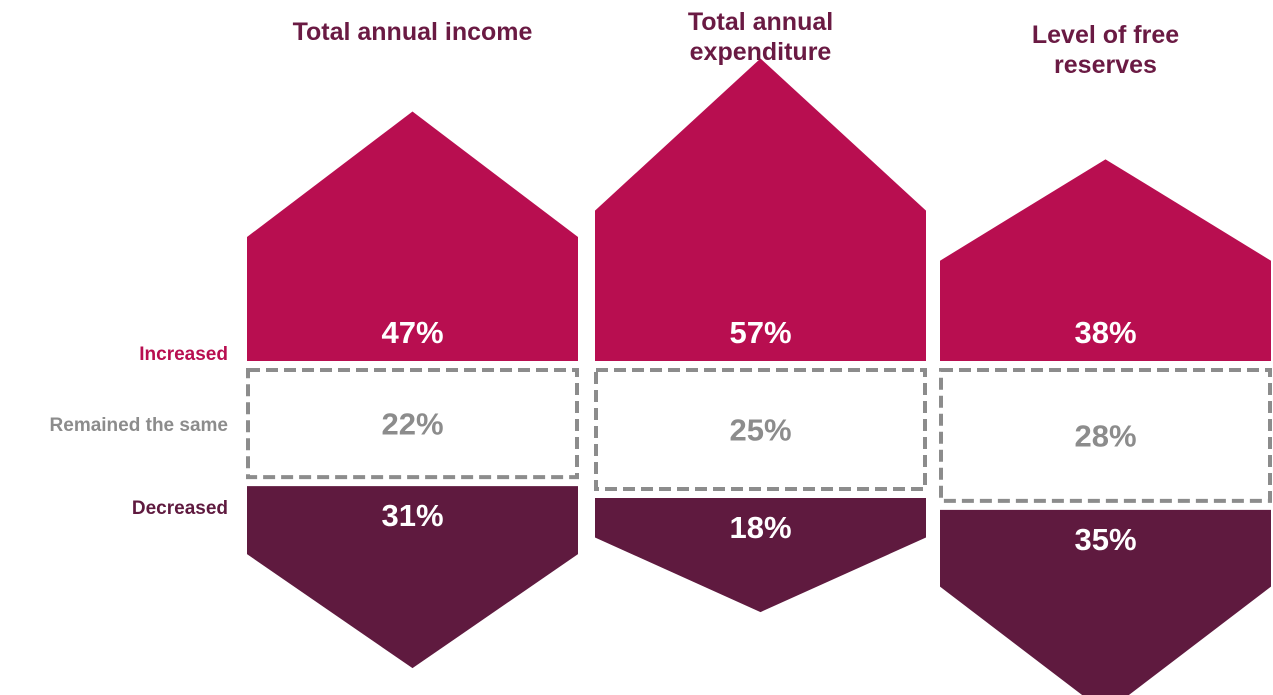 This screenshot has width=1273, height=695. I want to click on same-value-3: 28%, so click(1105, 435).